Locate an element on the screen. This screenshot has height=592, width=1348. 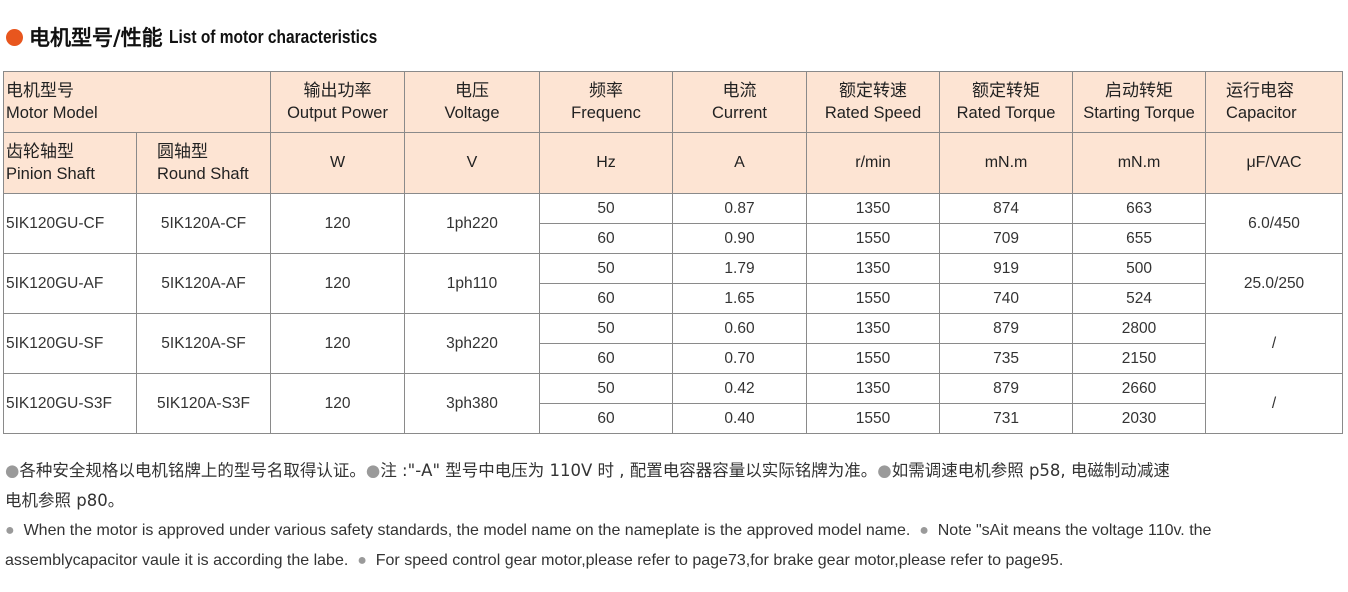
unit-cell: Hz is located at coordinates (606, 163).